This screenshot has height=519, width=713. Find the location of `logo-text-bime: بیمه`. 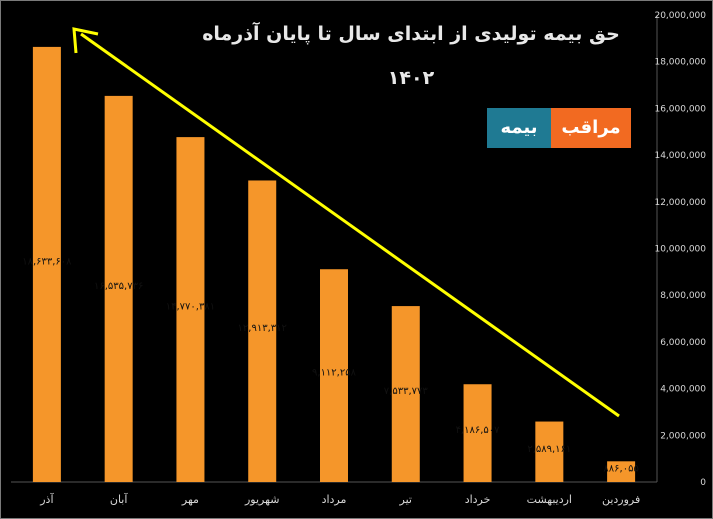

logo-text-bime: بیمه is located at coordinates (519, 128).